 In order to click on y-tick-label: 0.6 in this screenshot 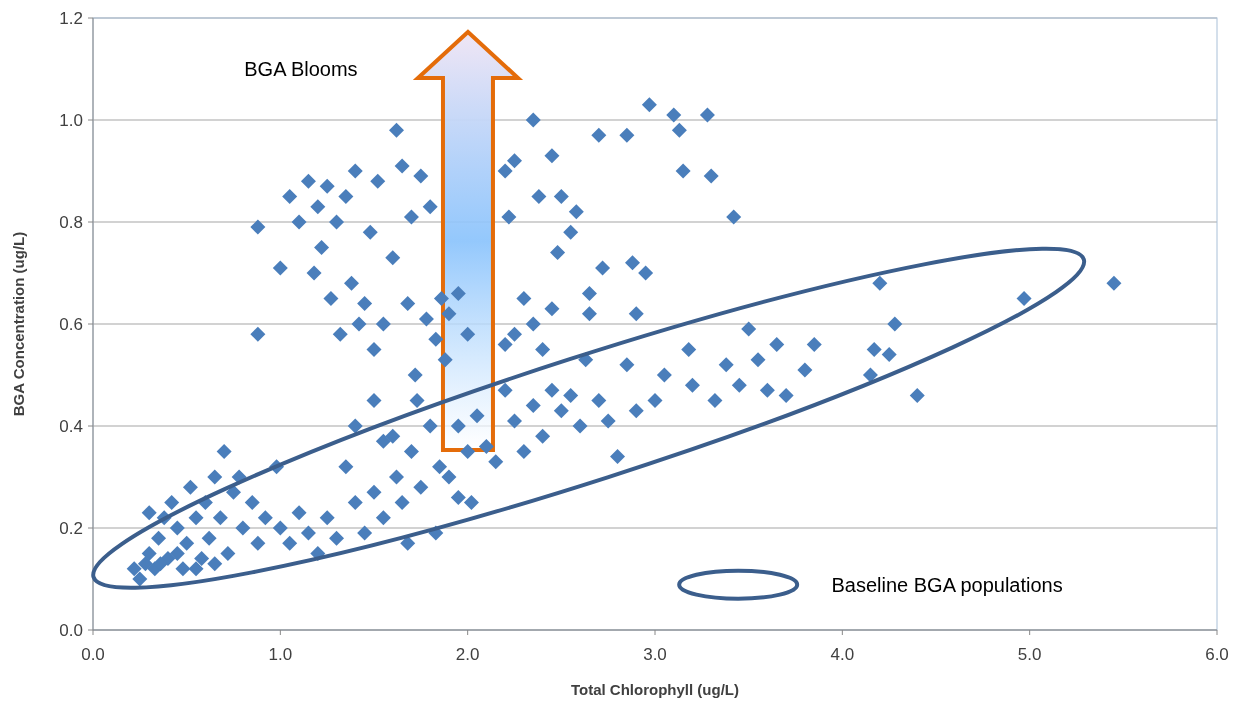, I will do `click(71, 324)`.